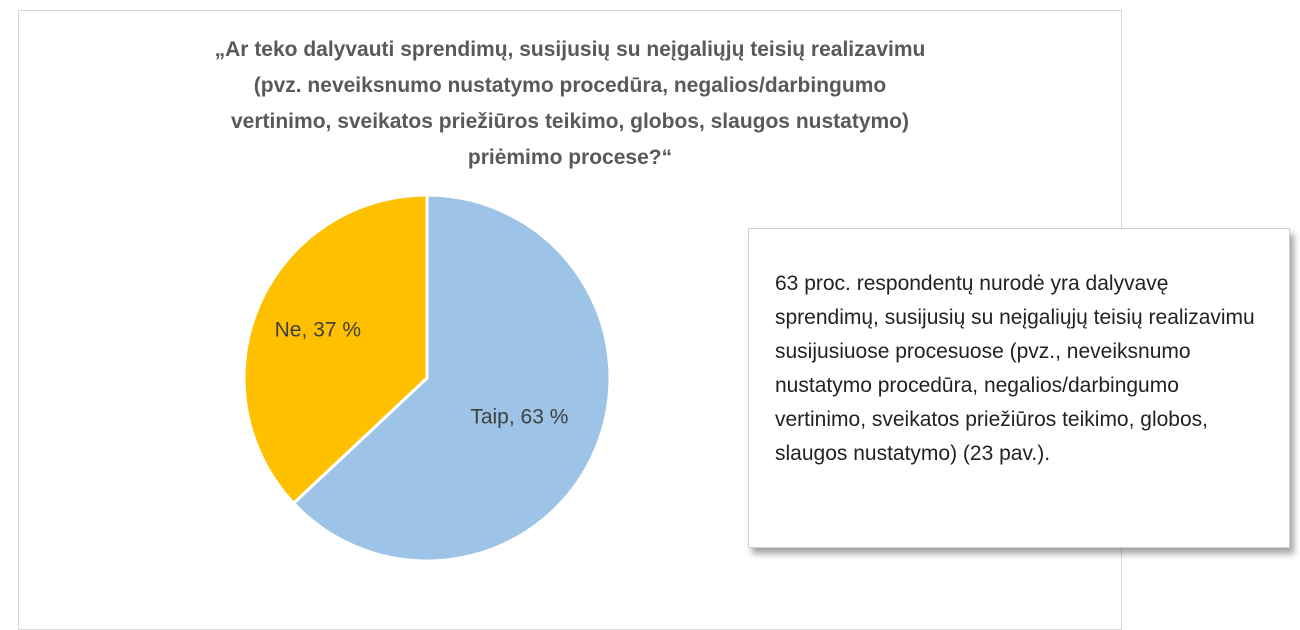  What do you see at coordinates (318, 329) in the screenshot?
I see `data-label: Ne, 37 %` at bounding box center [318, 329].